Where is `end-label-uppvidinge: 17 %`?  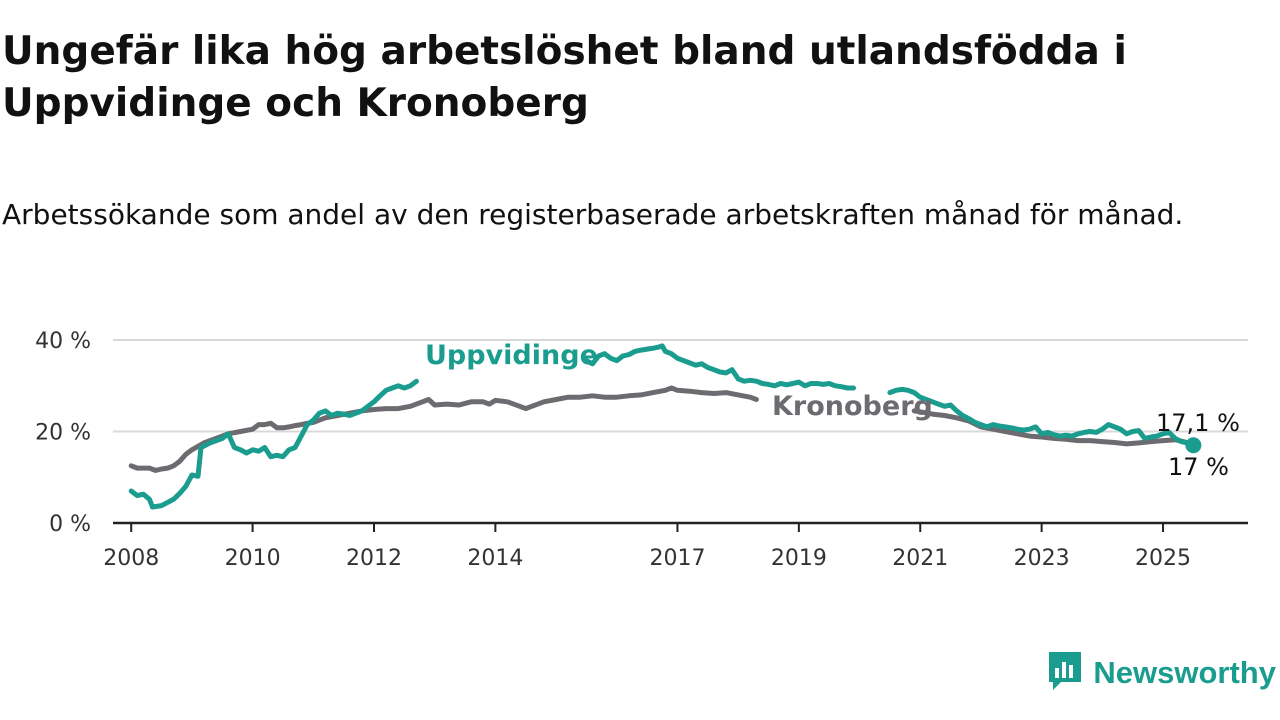
end-label-uppvidinge: 17 % is located at coordinates (1198, 467).